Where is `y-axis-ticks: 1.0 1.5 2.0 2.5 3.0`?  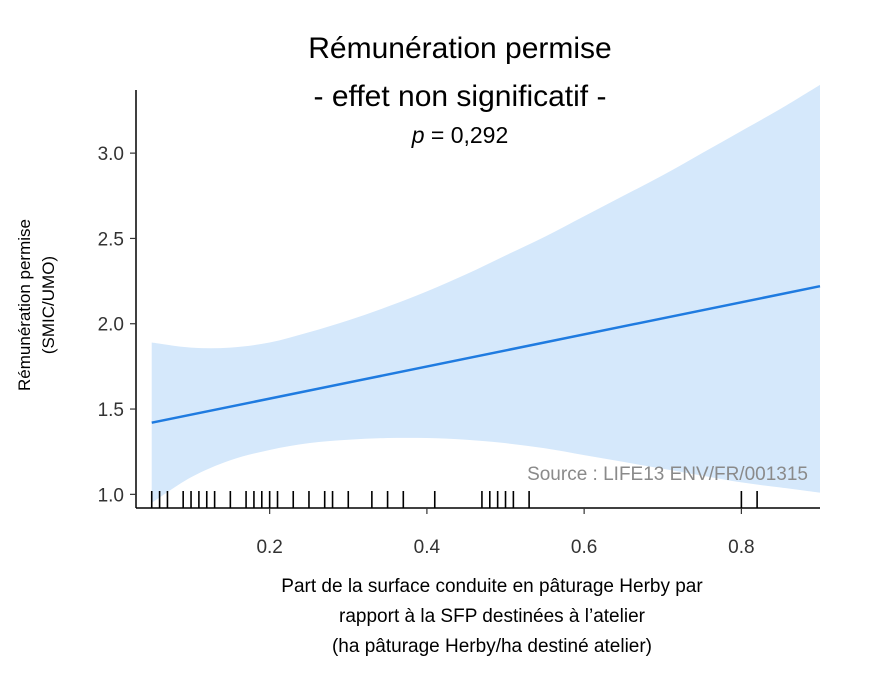 y-axis-ticks: 1.0 1.5 2.0 2.5 3.0 is located at coordinates (117, 325).